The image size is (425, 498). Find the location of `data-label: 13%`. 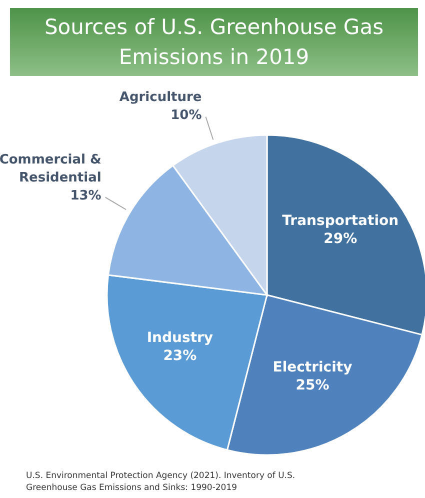

data-label: 13% is located at coordinates (86, 196).